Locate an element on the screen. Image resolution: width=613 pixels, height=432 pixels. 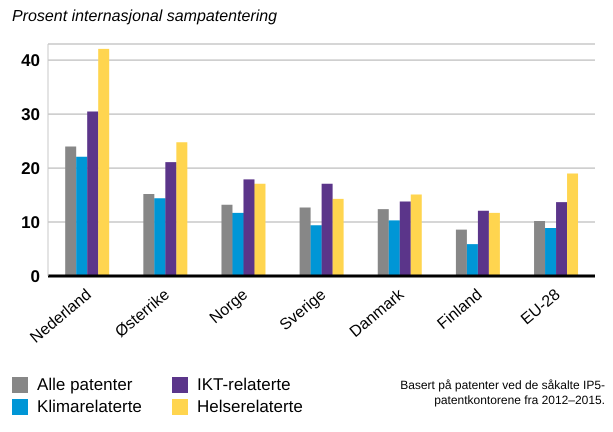
y-tick-label: 20 is located at coordinates (30, 168).